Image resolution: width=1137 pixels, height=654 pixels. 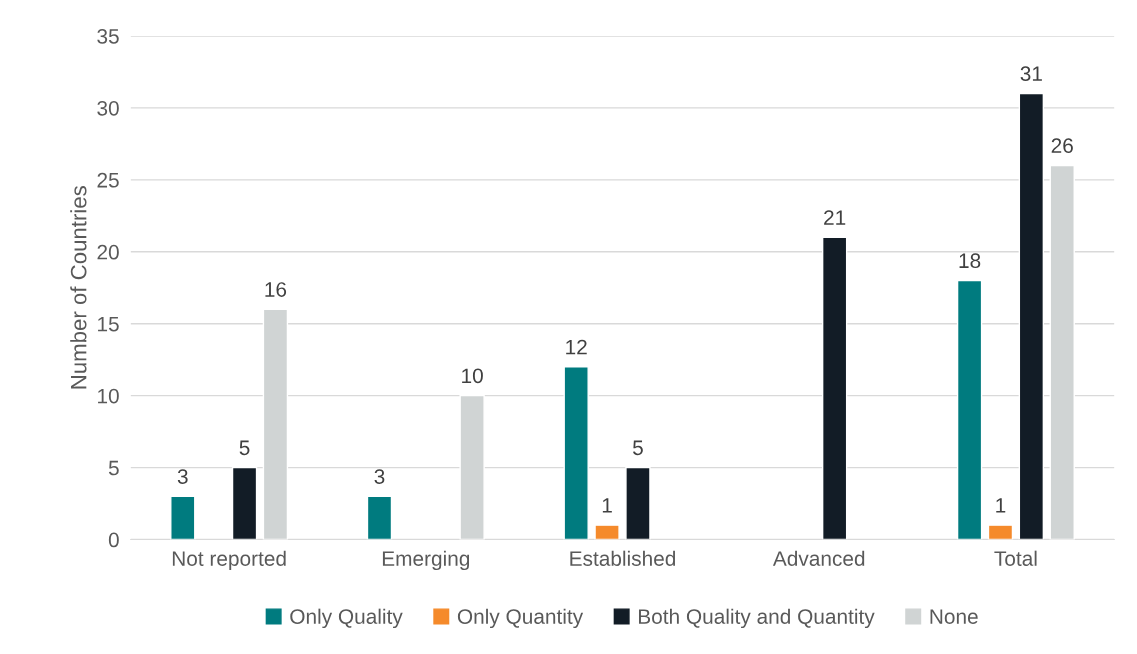 I want to click on data-label: 10, so click(x=472, y=376).